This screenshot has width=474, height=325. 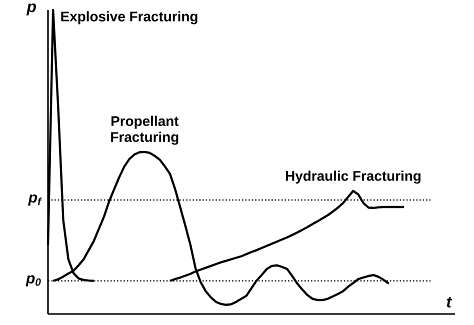 I want to click on series-label: Explosive Fracturing, so click(x=129, y=17).